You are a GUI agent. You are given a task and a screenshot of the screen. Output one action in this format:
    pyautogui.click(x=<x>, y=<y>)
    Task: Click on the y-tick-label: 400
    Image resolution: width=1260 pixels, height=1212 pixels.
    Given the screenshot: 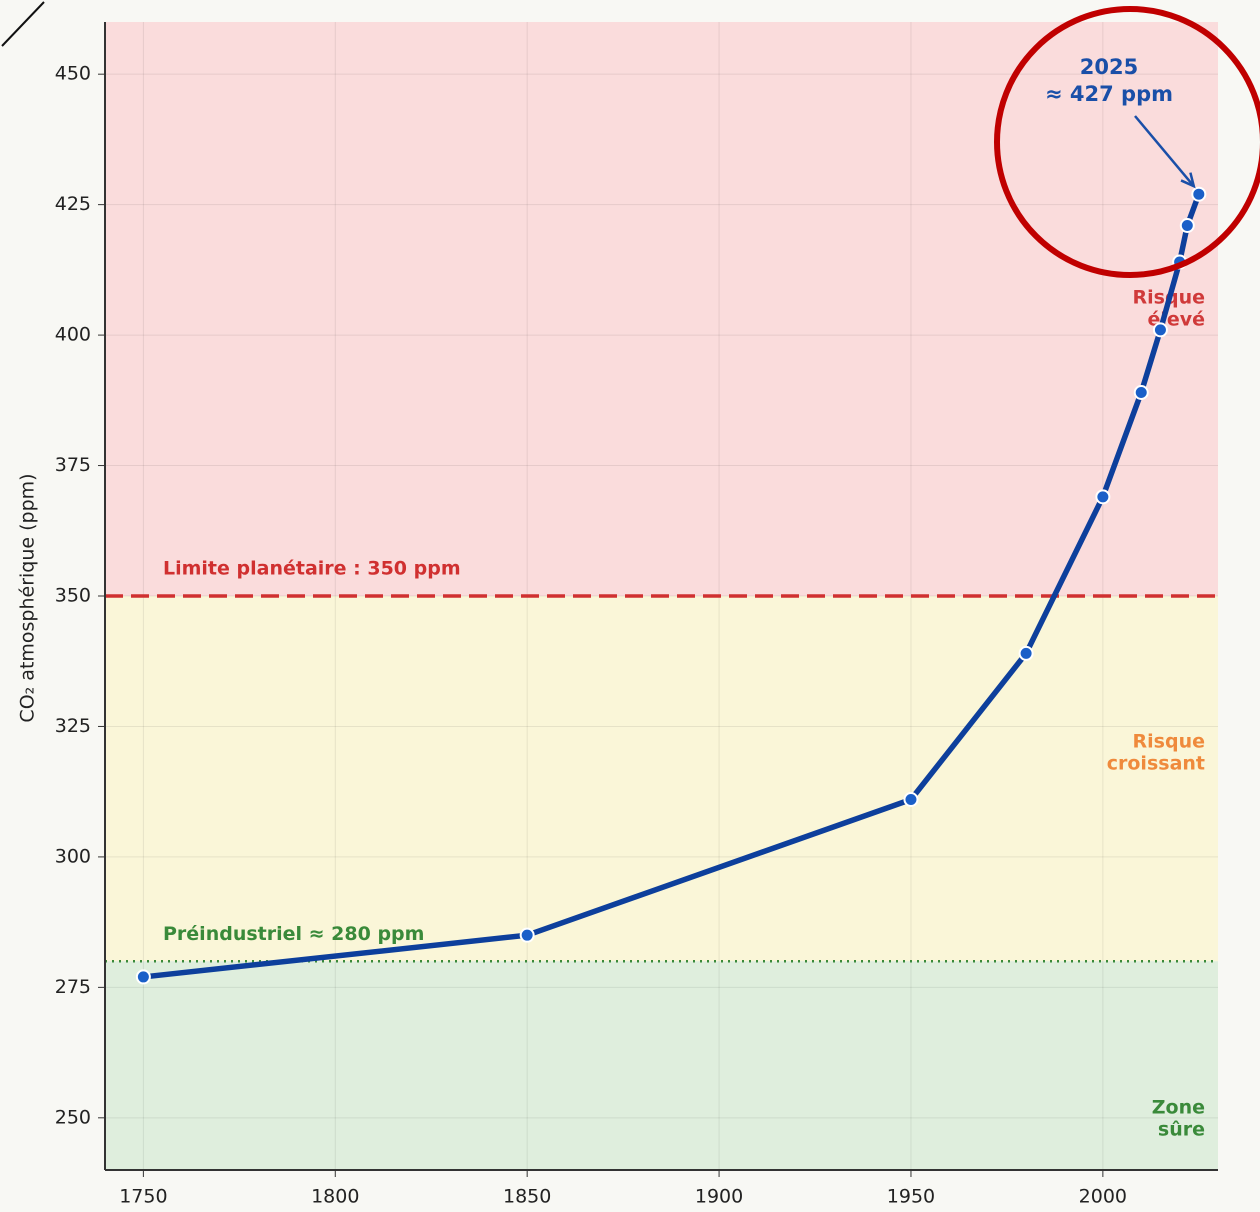 What is the action you would take?
    pyautogui.click(x=73, y=335)
    